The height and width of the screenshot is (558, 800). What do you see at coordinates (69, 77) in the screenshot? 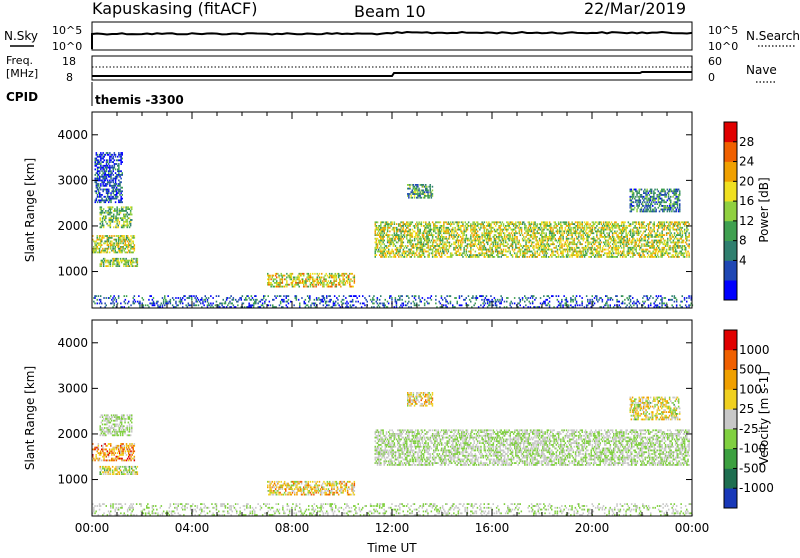
I see `freq-left-tick-bottom: 8` at bounding box center [69, 77].